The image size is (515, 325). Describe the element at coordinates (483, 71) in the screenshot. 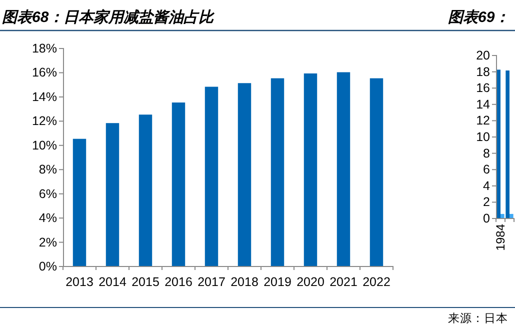

I see `y-tick-label: 18` at that location.